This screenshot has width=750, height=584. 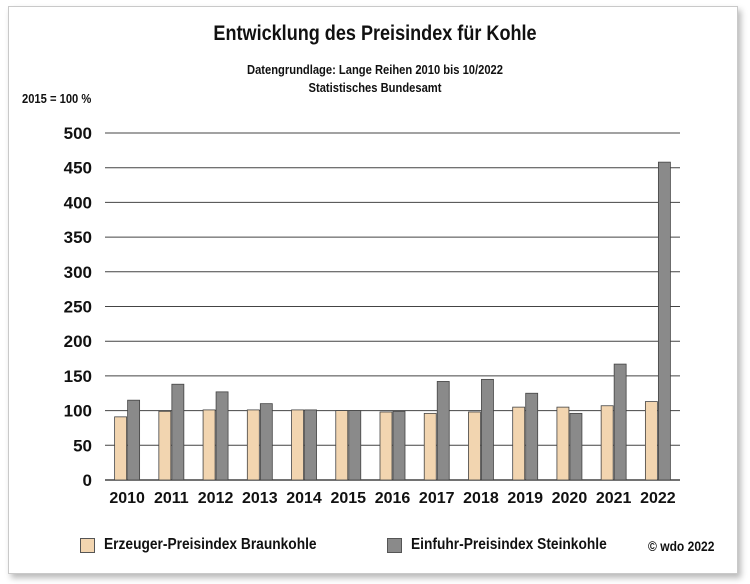 I want to click on legend-item-steinkohle: Einfuhr-Preisindex Steinkohle, so click(x=513, y=545).